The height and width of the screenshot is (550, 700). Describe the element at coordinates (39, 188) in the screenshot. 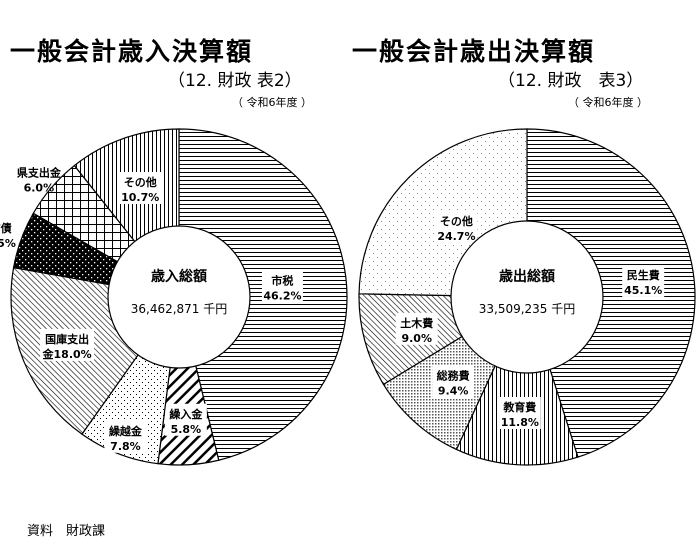

I see `slice-value-label: 6.0%` at that location.